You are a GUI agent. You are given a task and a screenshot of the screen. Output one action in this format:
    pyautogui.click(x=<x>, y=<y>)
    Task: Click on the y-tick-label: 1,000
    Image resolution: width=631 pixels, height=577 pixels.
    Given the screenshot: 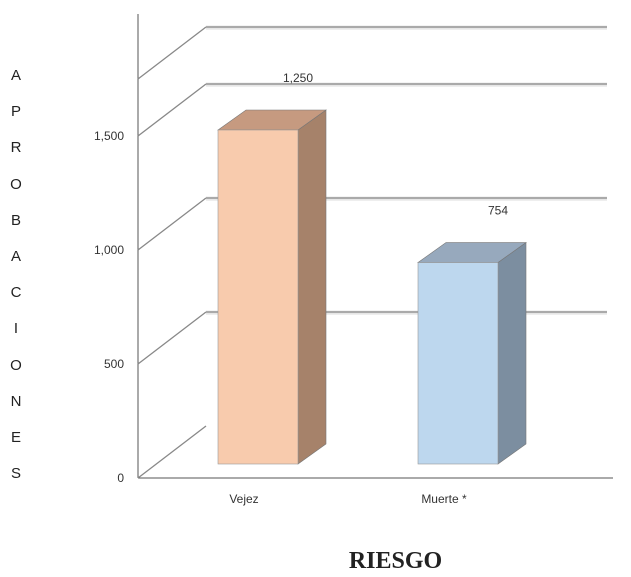 What is the action you would take?
    pyautogui.click(x=109, y=250)
    